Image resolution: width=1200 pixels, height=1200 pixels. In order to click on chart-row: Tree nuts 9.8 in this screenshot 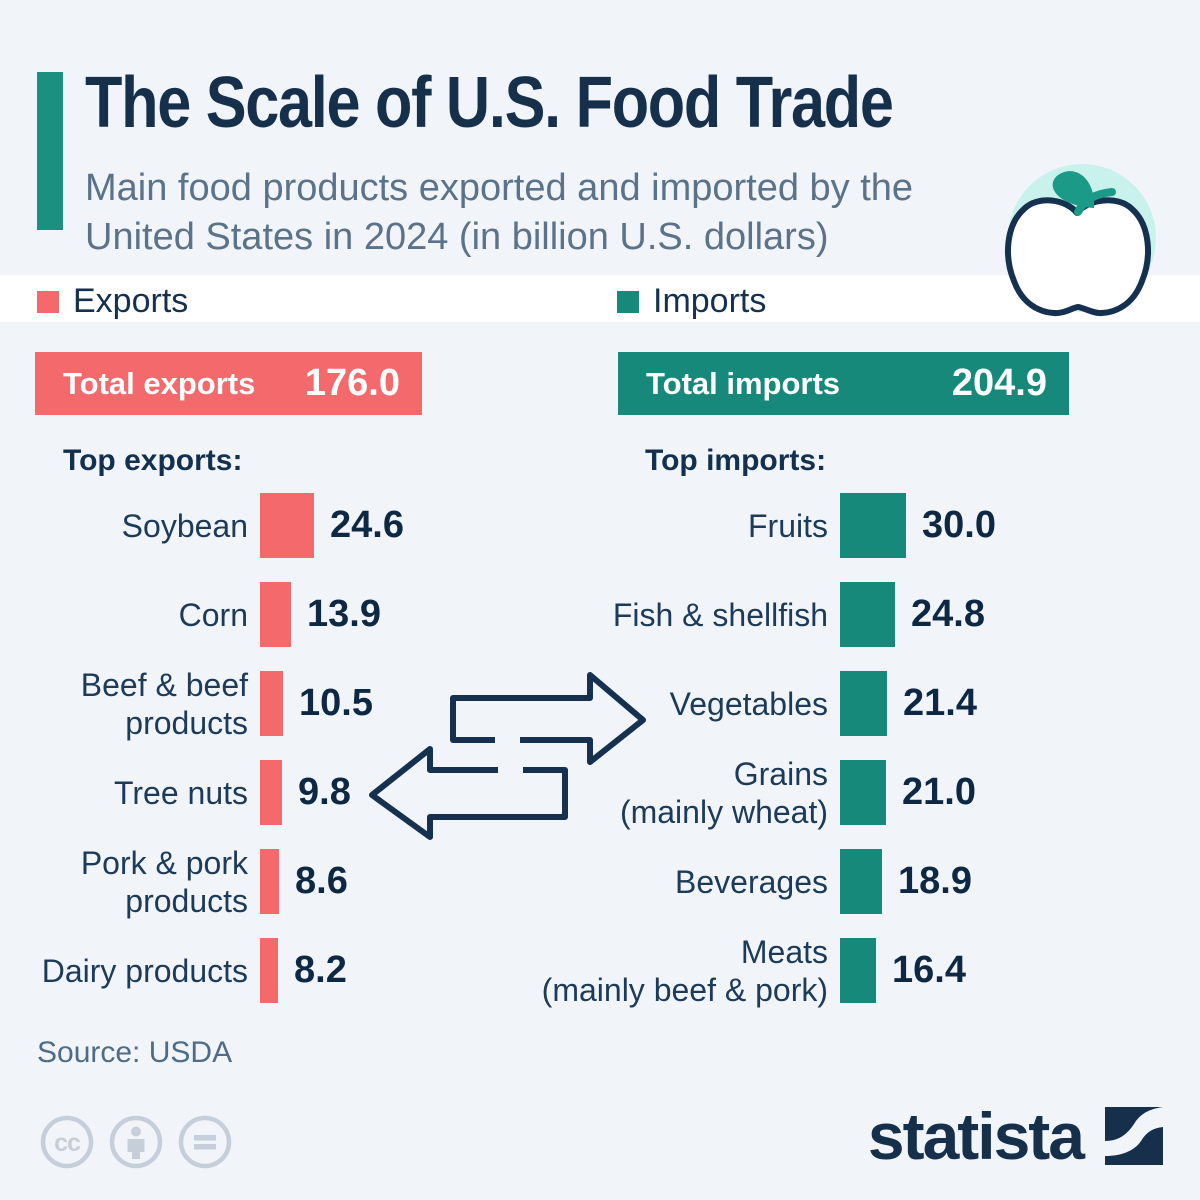, I will do `click(202, 792)`.